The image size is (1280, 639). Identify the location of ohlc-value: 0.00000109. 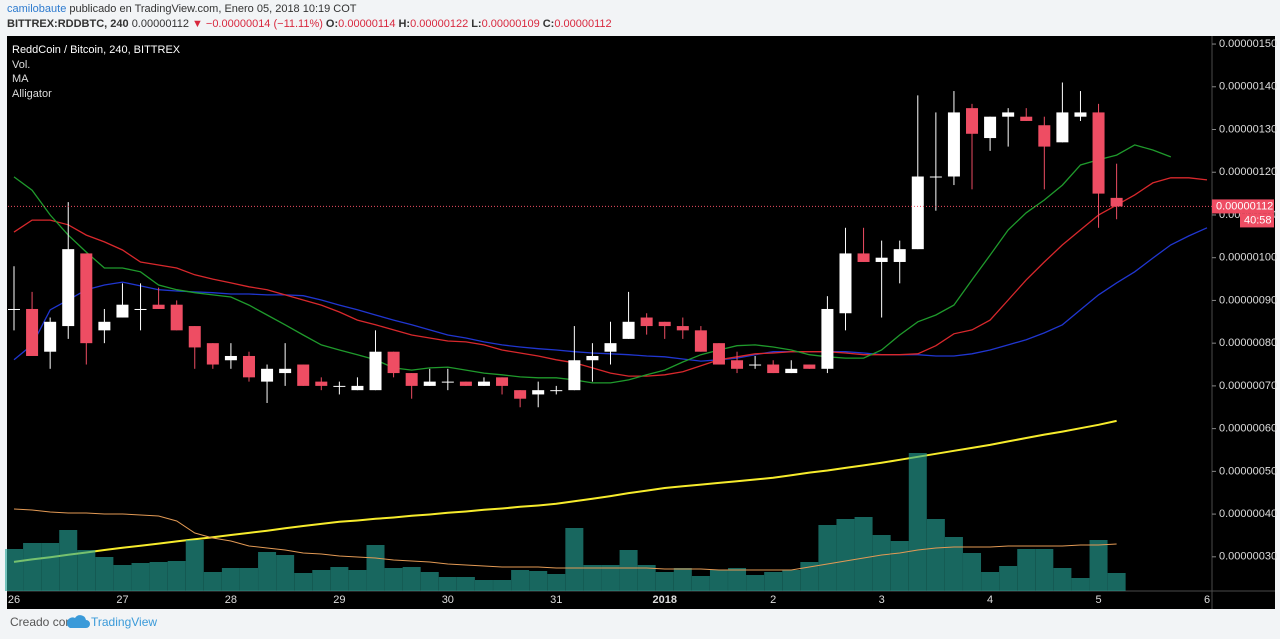
(510, 24).